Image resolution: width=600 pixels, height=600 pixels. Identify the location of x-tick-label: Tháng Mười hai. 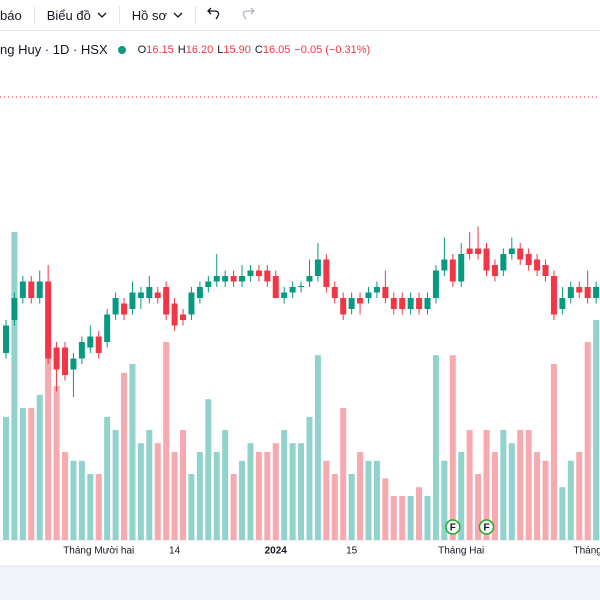
(98, 551).